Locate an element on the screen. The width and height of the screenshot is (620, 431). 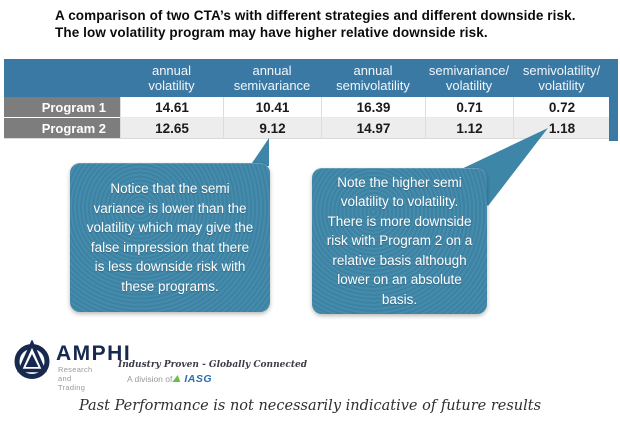
table-cell: 12.65 is located at coordinates (171, 128).